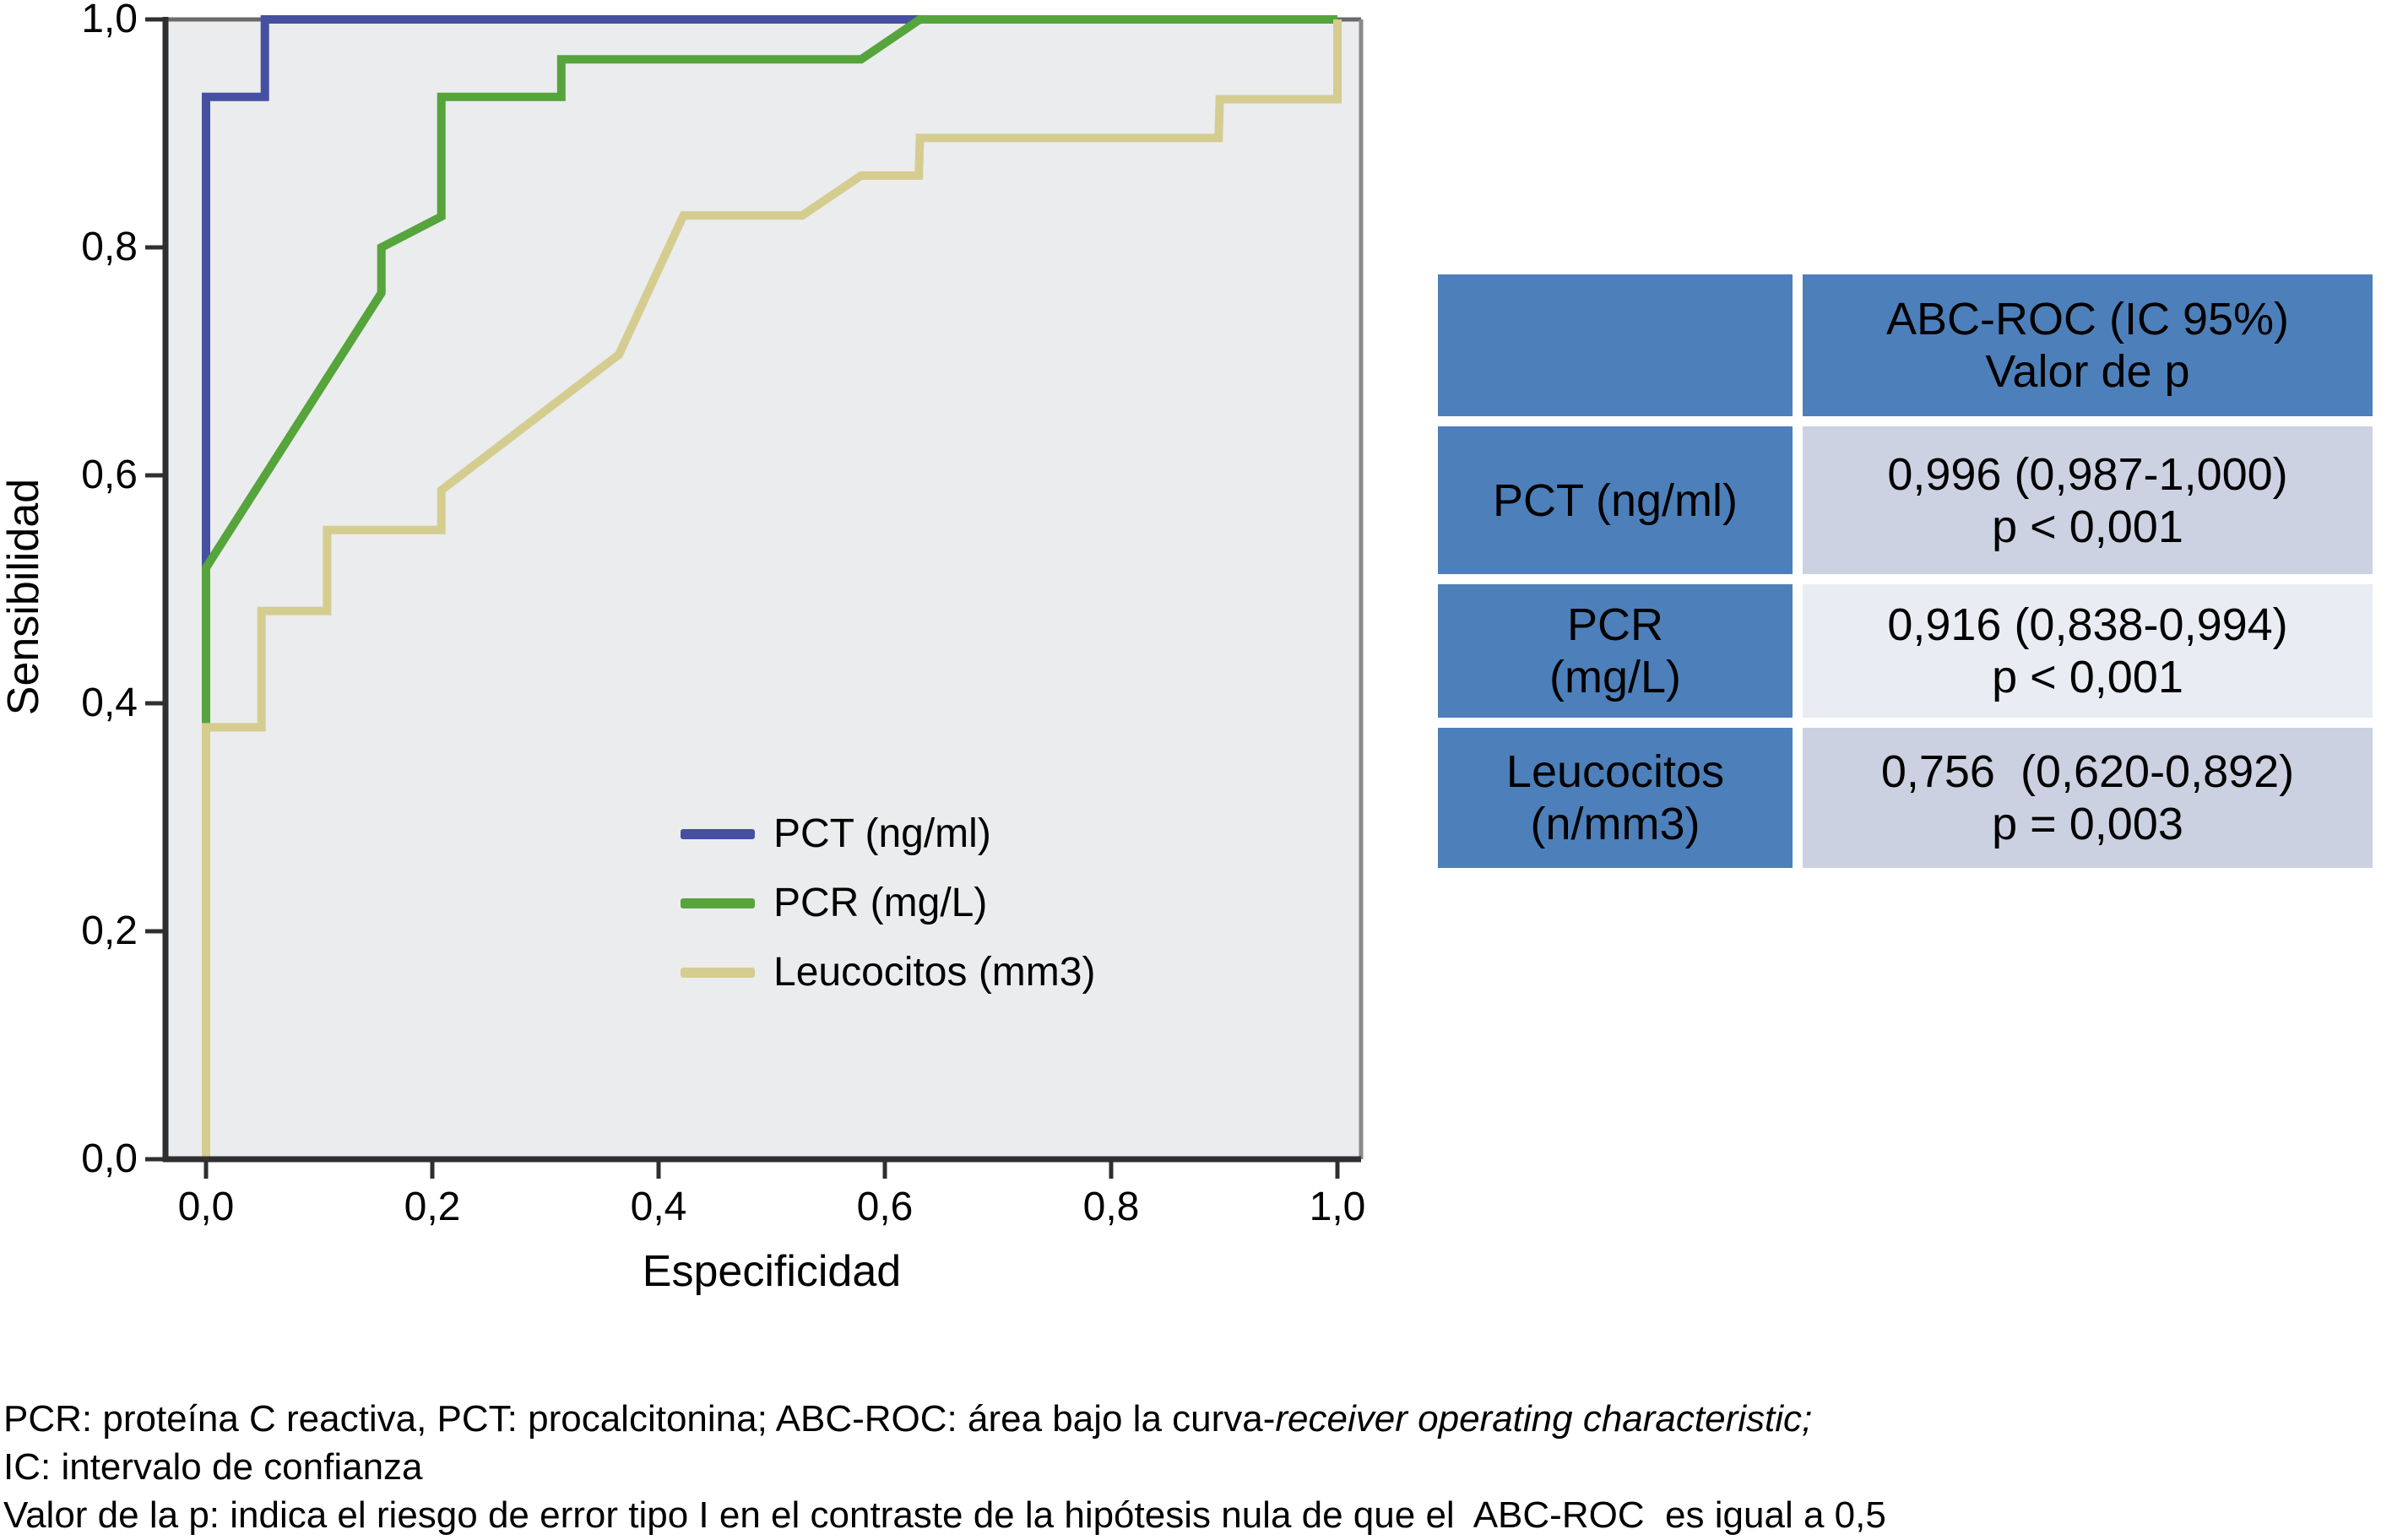 Image resolution: width=2392 pixels, height=1540 pixels. Describe the element at coordinates (2087, 771) in the screenshot. I see `auc-value: 0,756 (0,620-0,892)` at that location.